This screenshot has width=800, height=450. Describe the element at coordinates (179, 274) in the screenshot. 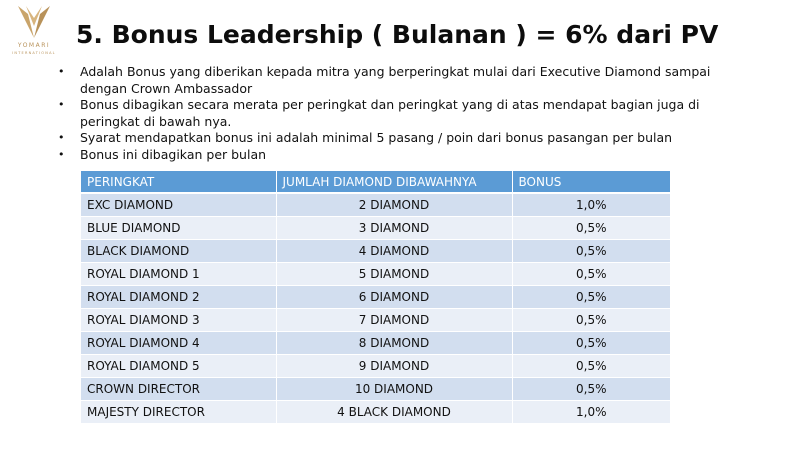

I see `rank-cell: ROYAL DIAMOND 1` at that location.